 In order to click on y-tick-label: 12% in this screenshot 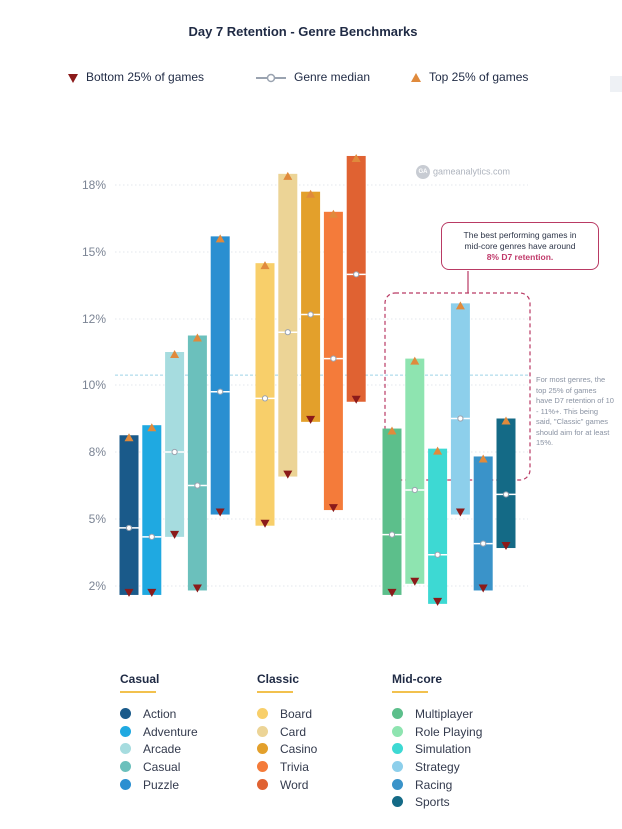, I will do `click(94, 319)`.